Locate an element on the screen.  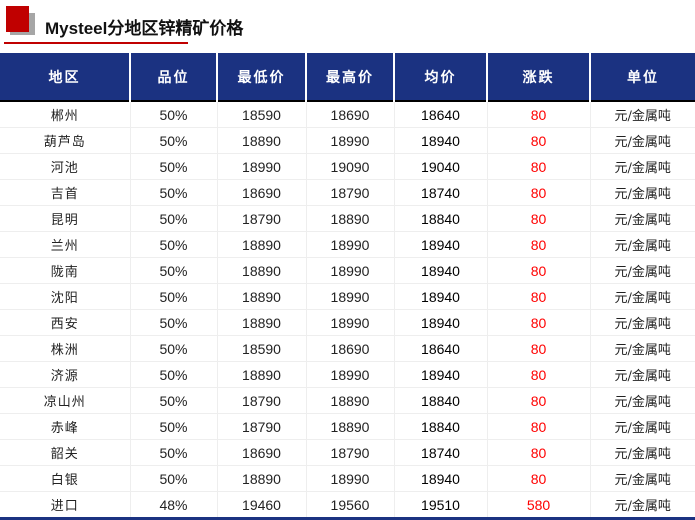
table-row: 白银 50% 18890 18990 18940 80 元/金属吨 is located at coordinates (347, 478).